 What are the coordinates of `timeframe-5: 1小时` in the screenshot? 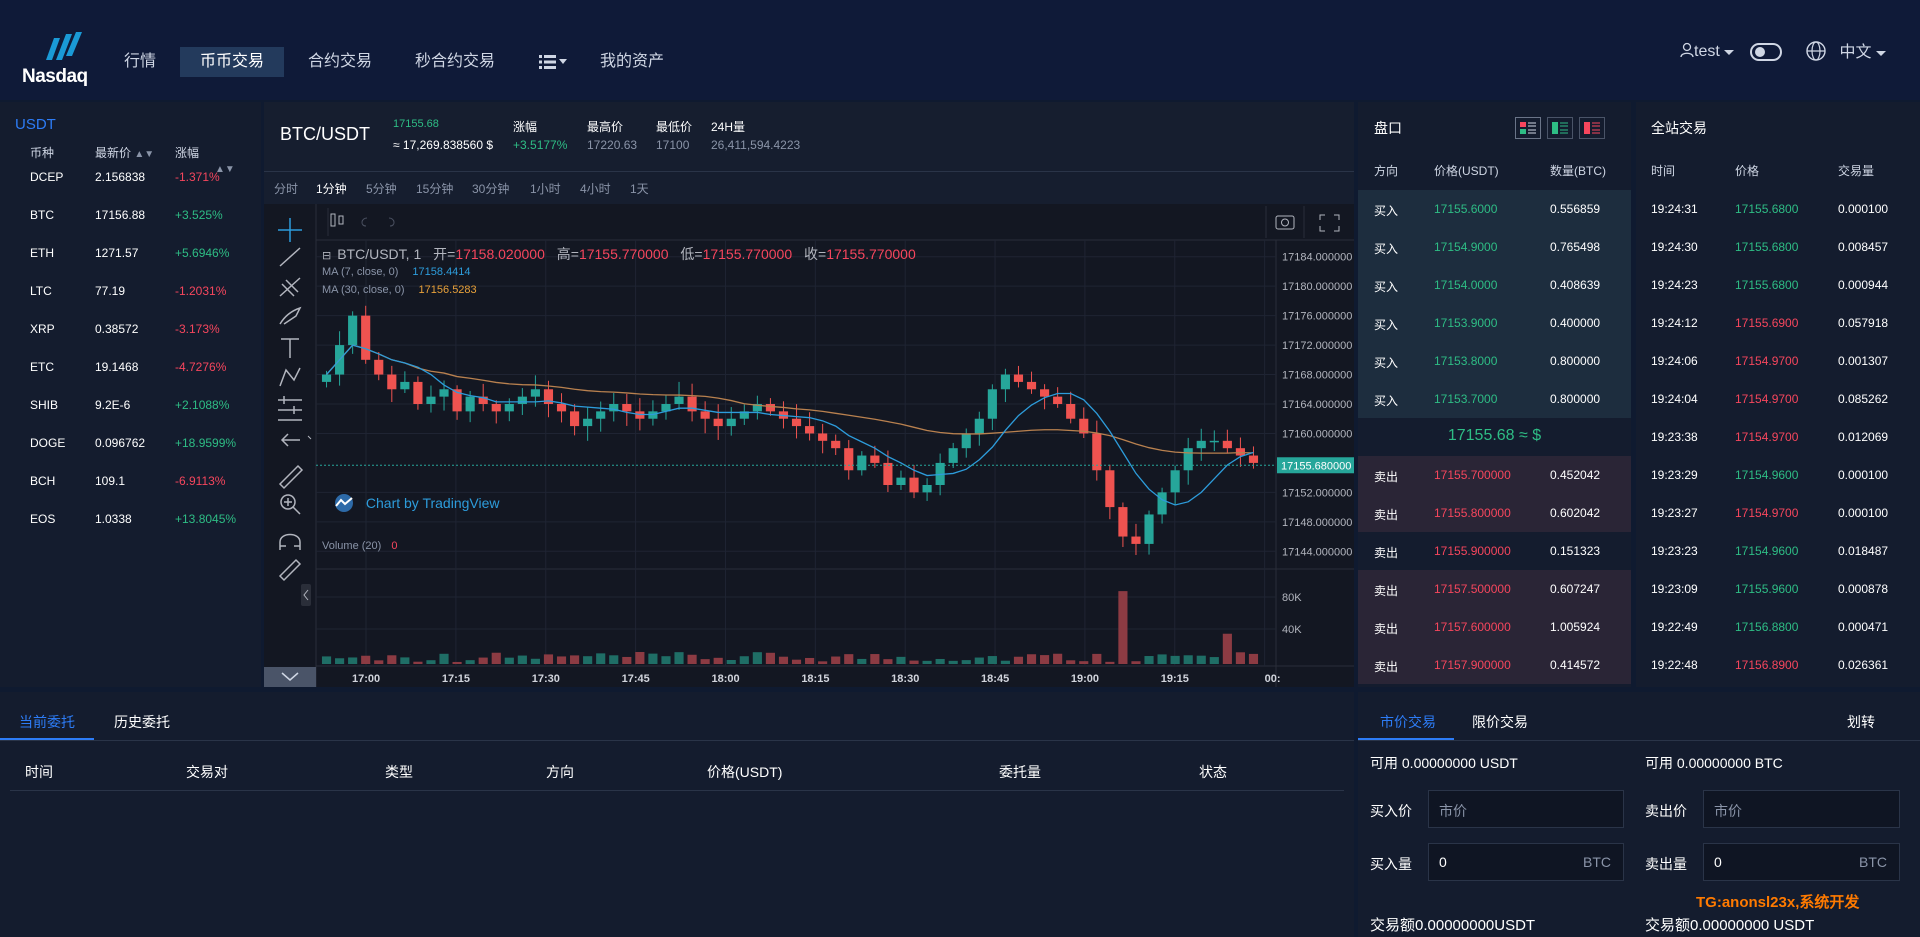 It's located at (545, 189).